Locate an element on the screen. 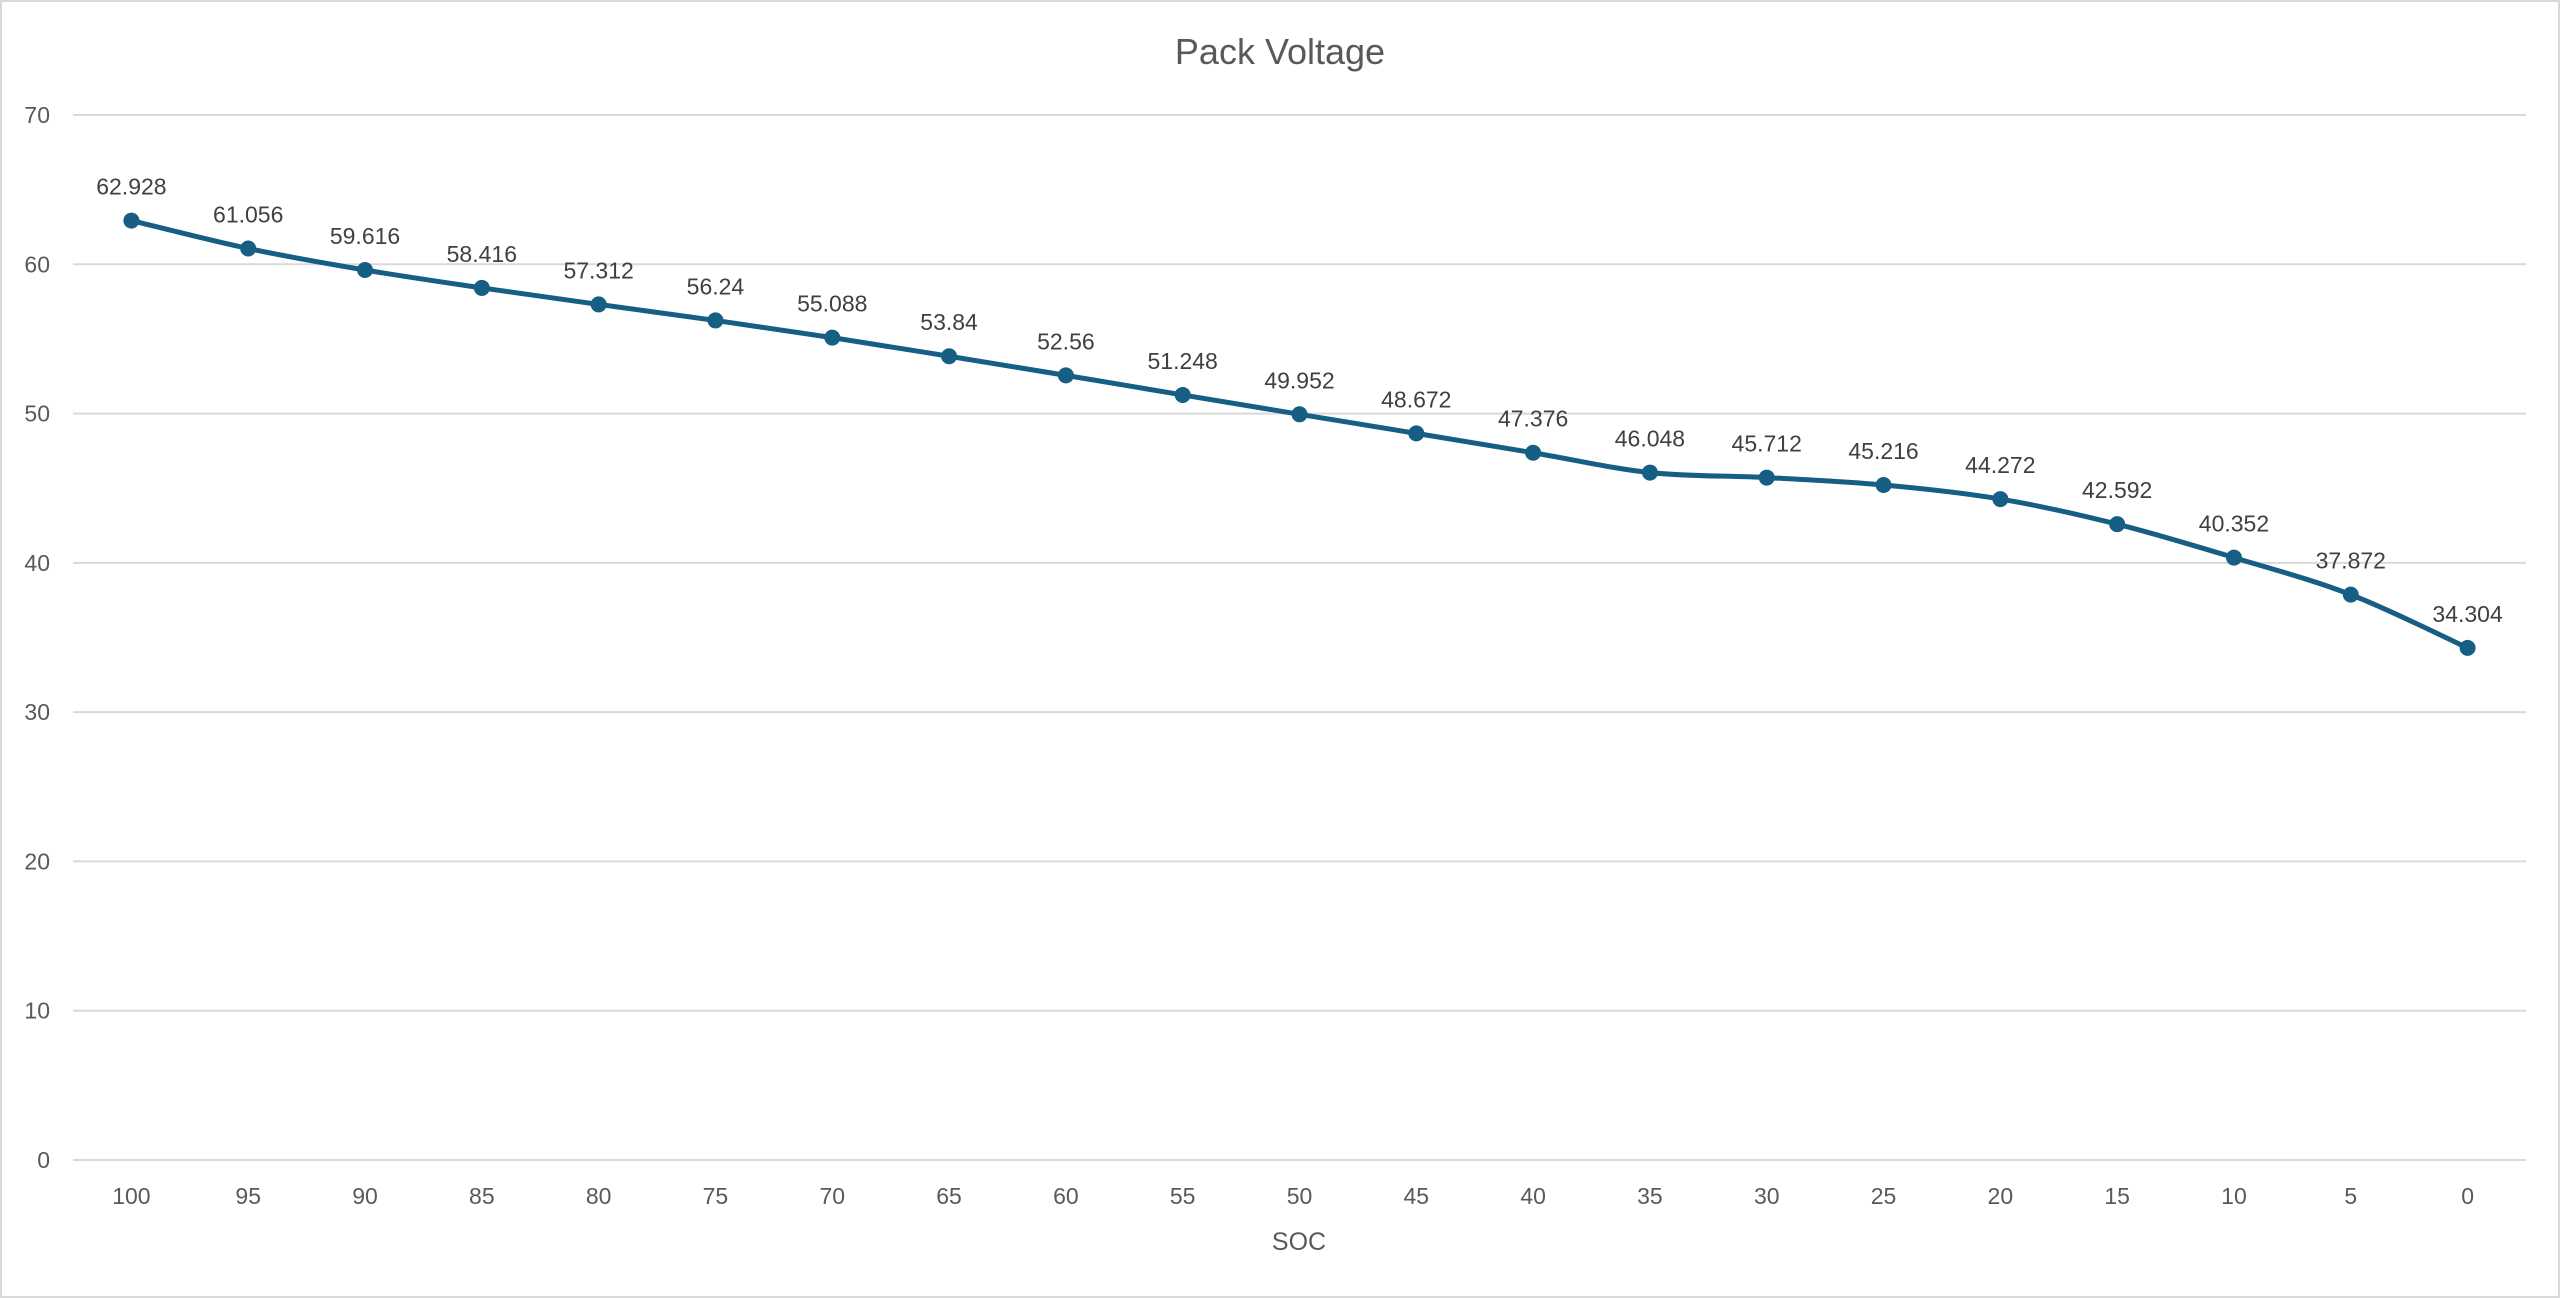 The image size is (2560, 1298). data-label: 51.248 is located at coordinates (1183, 361).